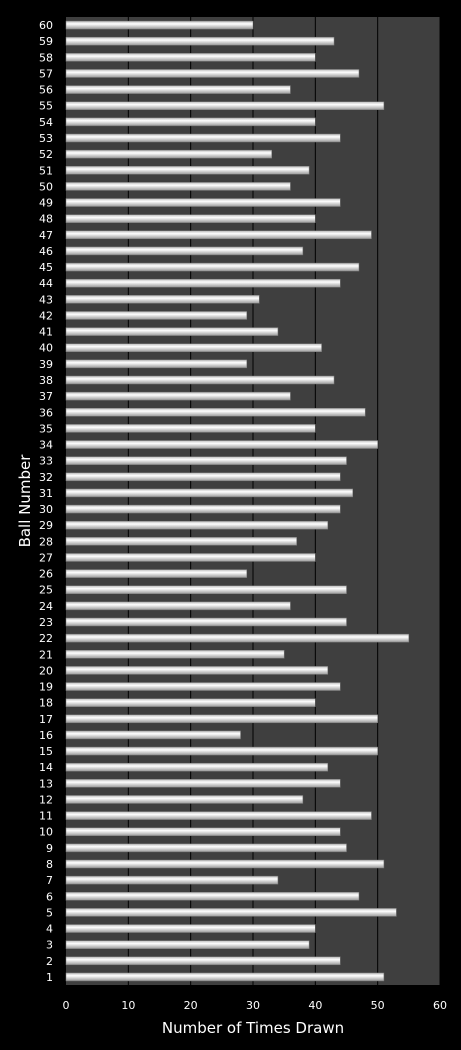 This screenshot has width=461, height=1050. Describe the element at coordinates (46, 122) in the screenshot. I see `y-tick-label: 54` at that location.